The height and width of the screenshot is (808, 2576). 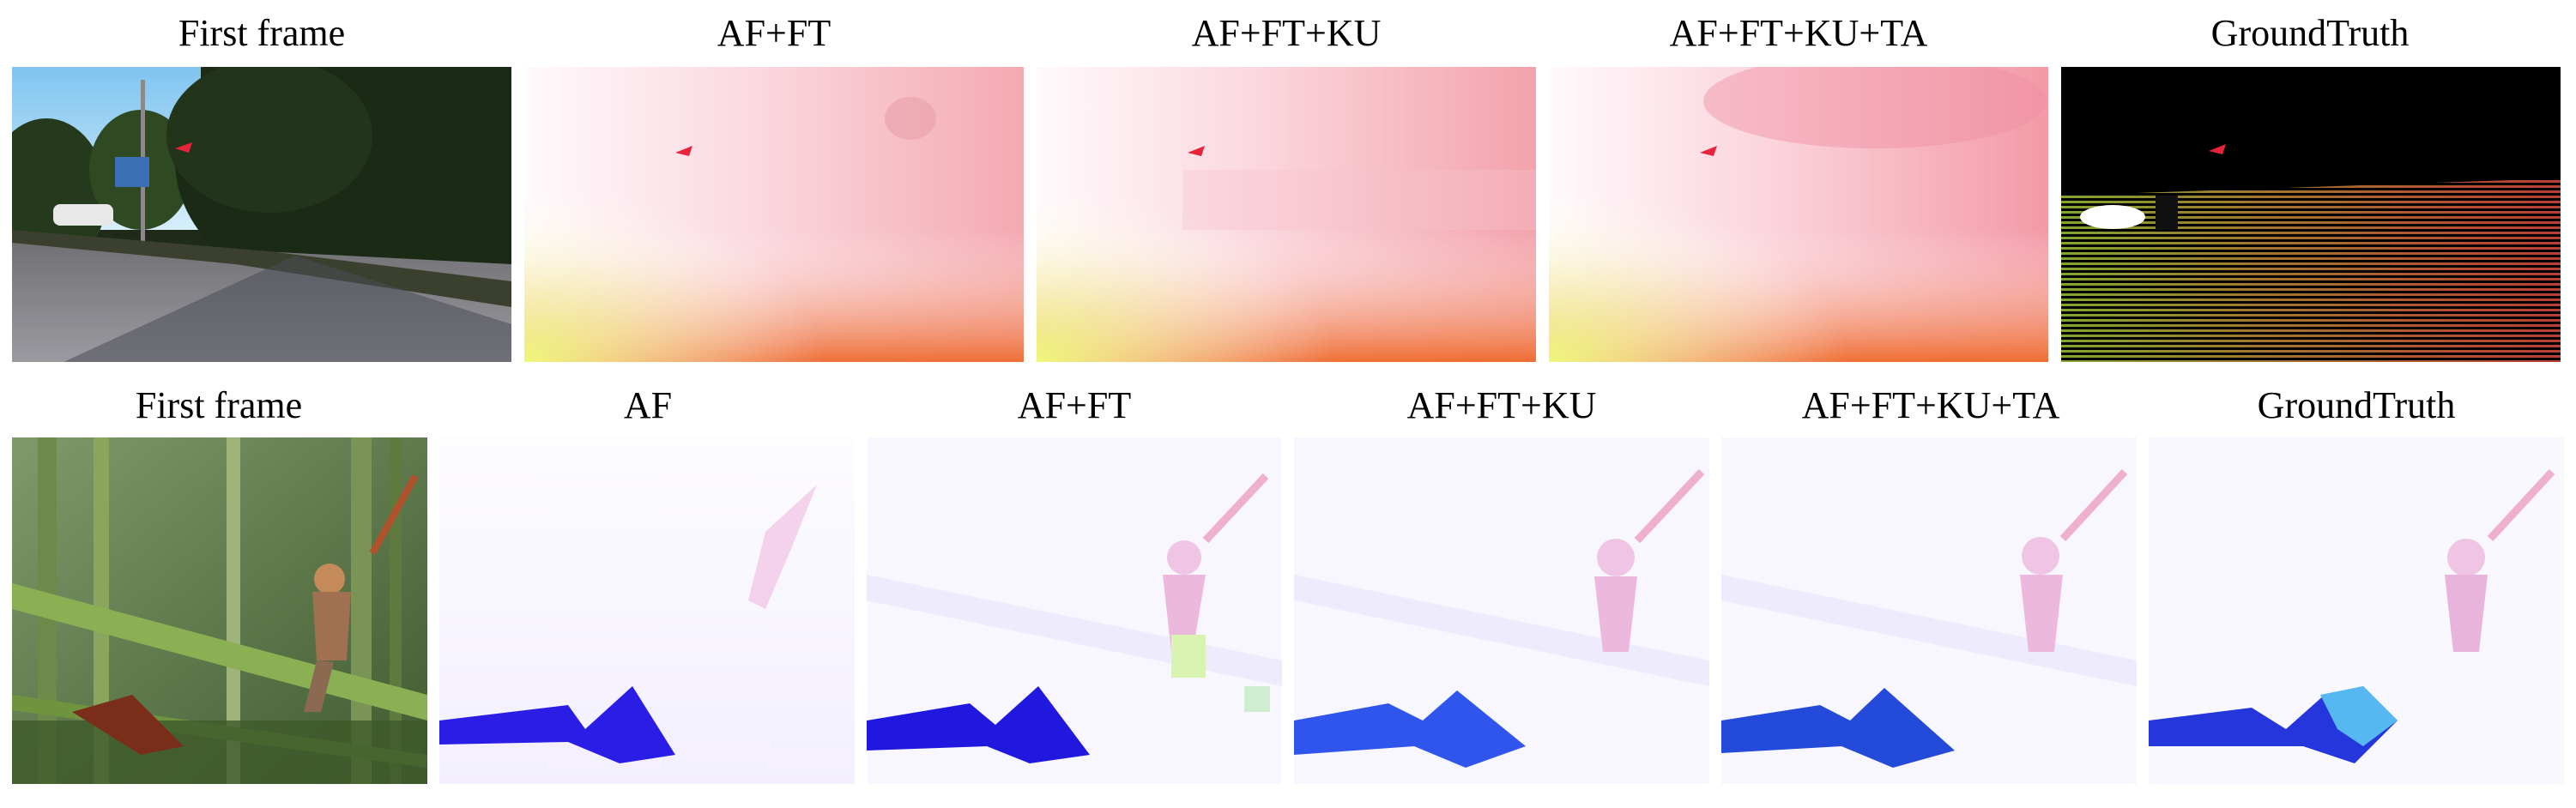 I want to click on row2-first-frame-image, so click(x=219, y=610).